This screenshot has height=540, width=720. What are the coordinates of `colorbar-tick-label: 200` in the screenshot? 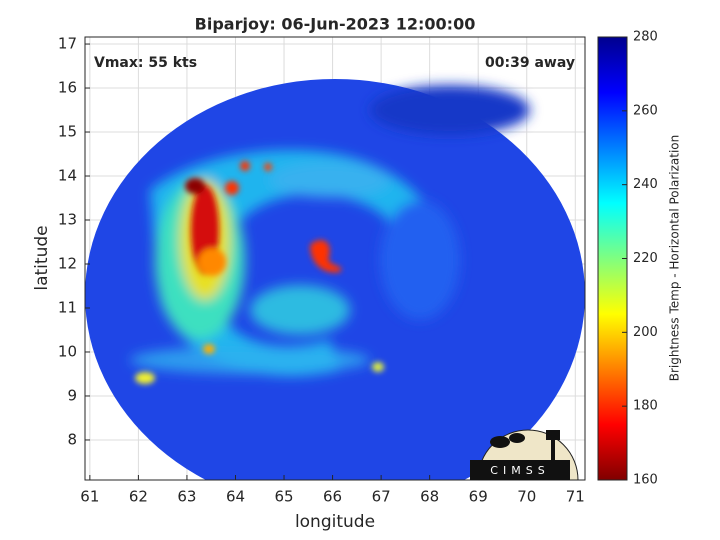 It's located at (645, 332).